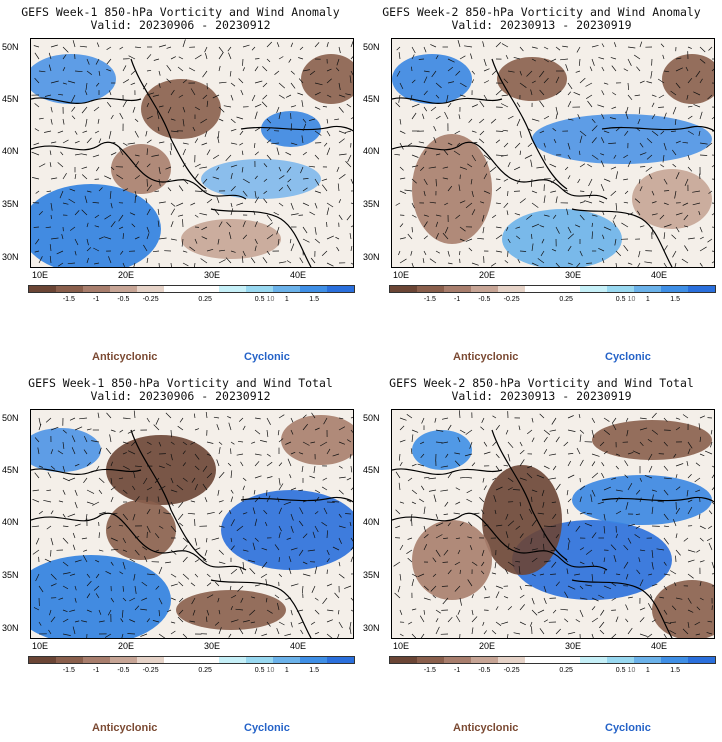 This screenshot has width=722, height=742. What do you see at coordinates (97, 289) in the screenshot?
I see `colorbar-segment` at bounding box center [97, 289].